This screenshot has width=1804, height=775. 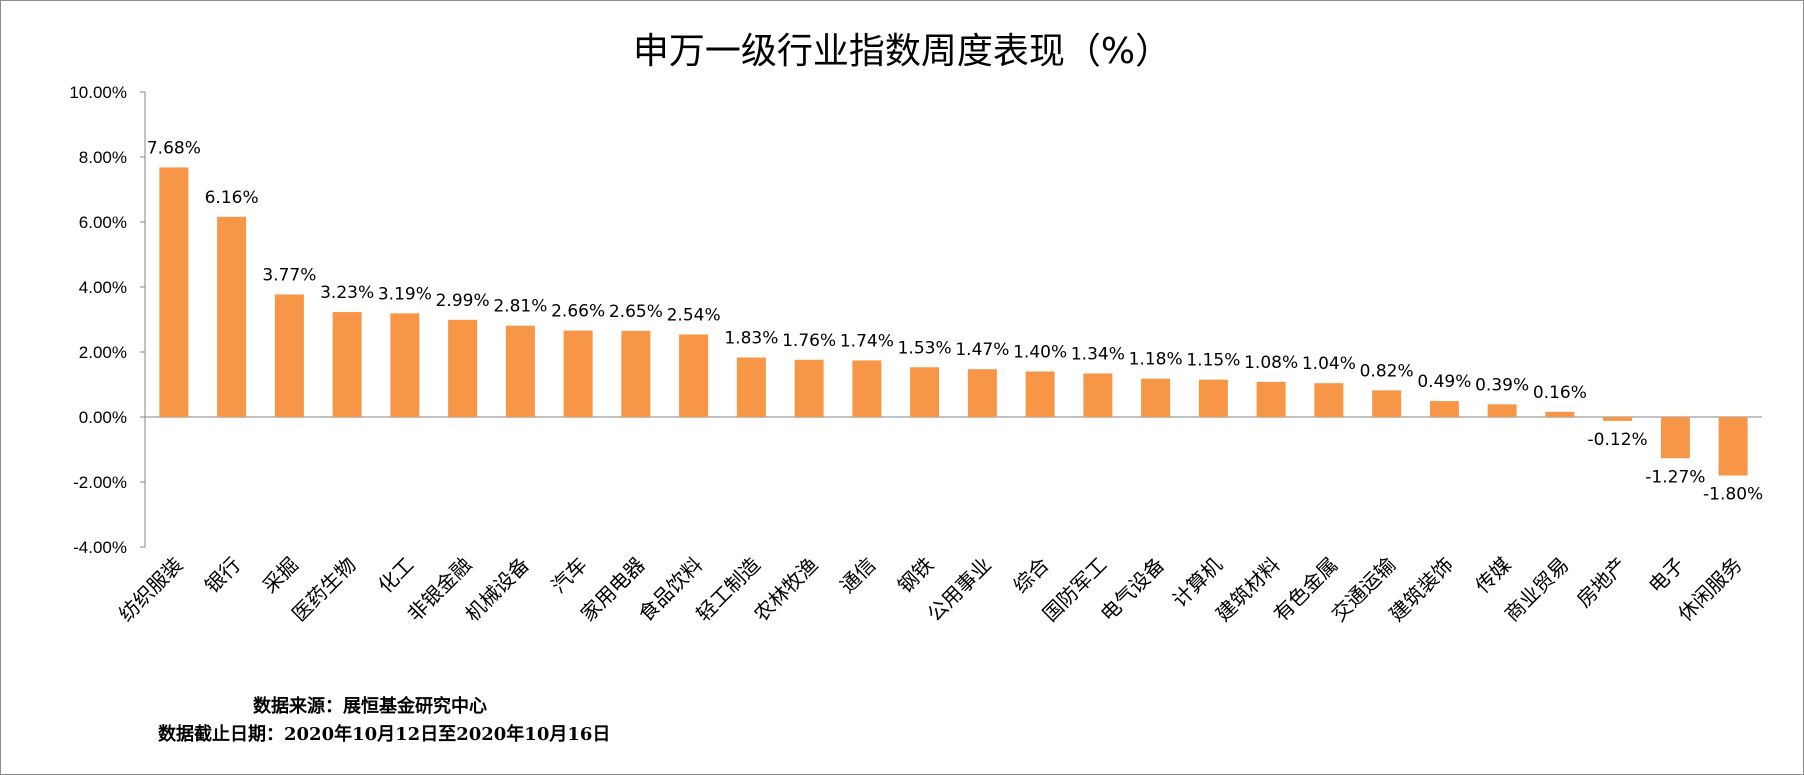 I want to click on data-label: 1.76%, so click(x=809, y=341).